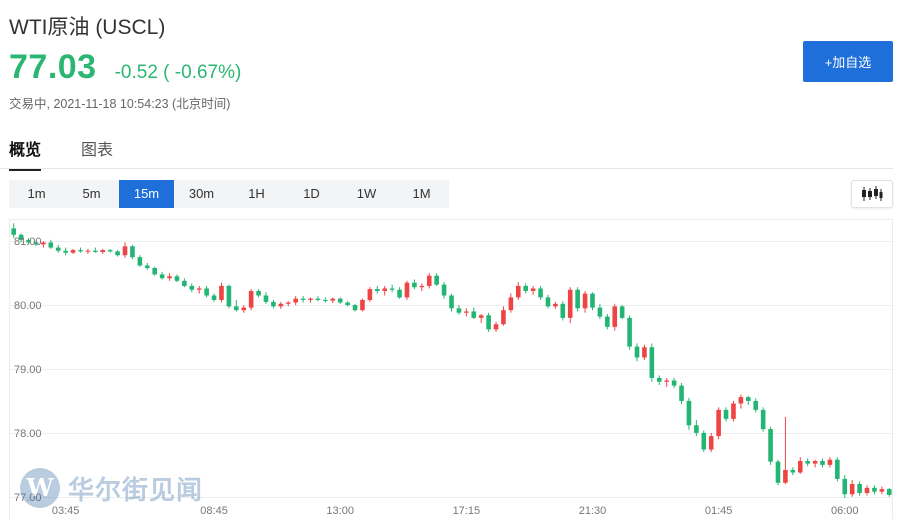  I want to click on x-tick-label: 21:30, so click(593, 511).